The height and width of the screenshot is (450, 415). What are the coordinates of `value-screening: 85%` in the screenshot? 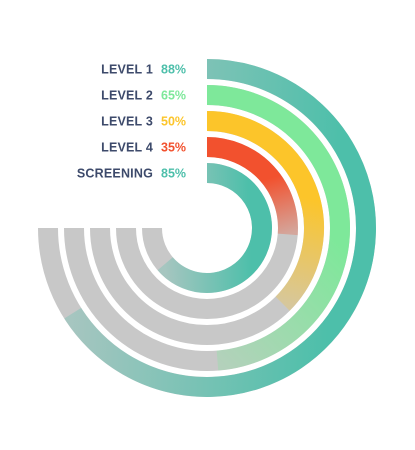 It's located at (173, 174).